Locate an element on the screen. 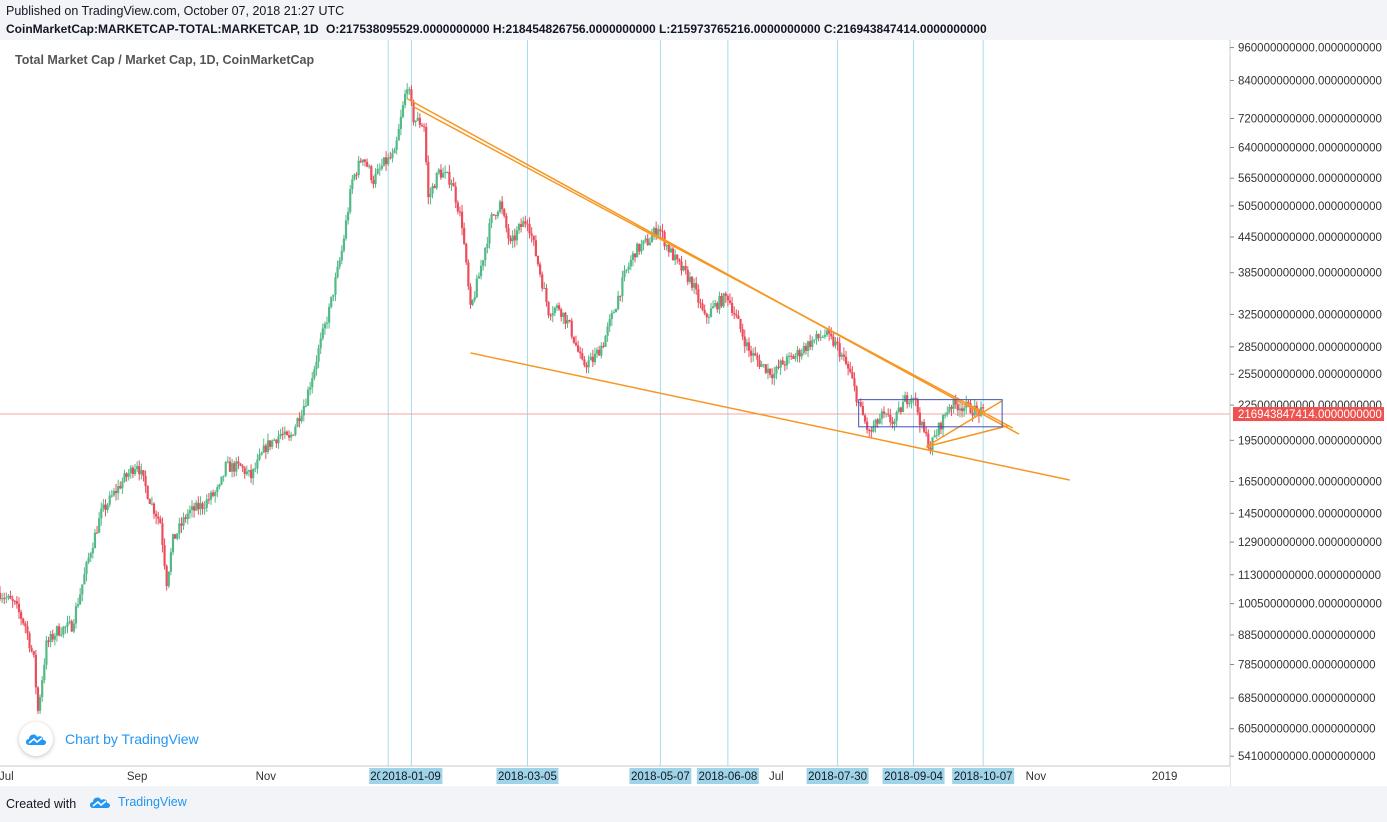 The image size is (1387, 822). price-tick-label: 54100000000.0000000000 is located at coordinates (1307, 757).